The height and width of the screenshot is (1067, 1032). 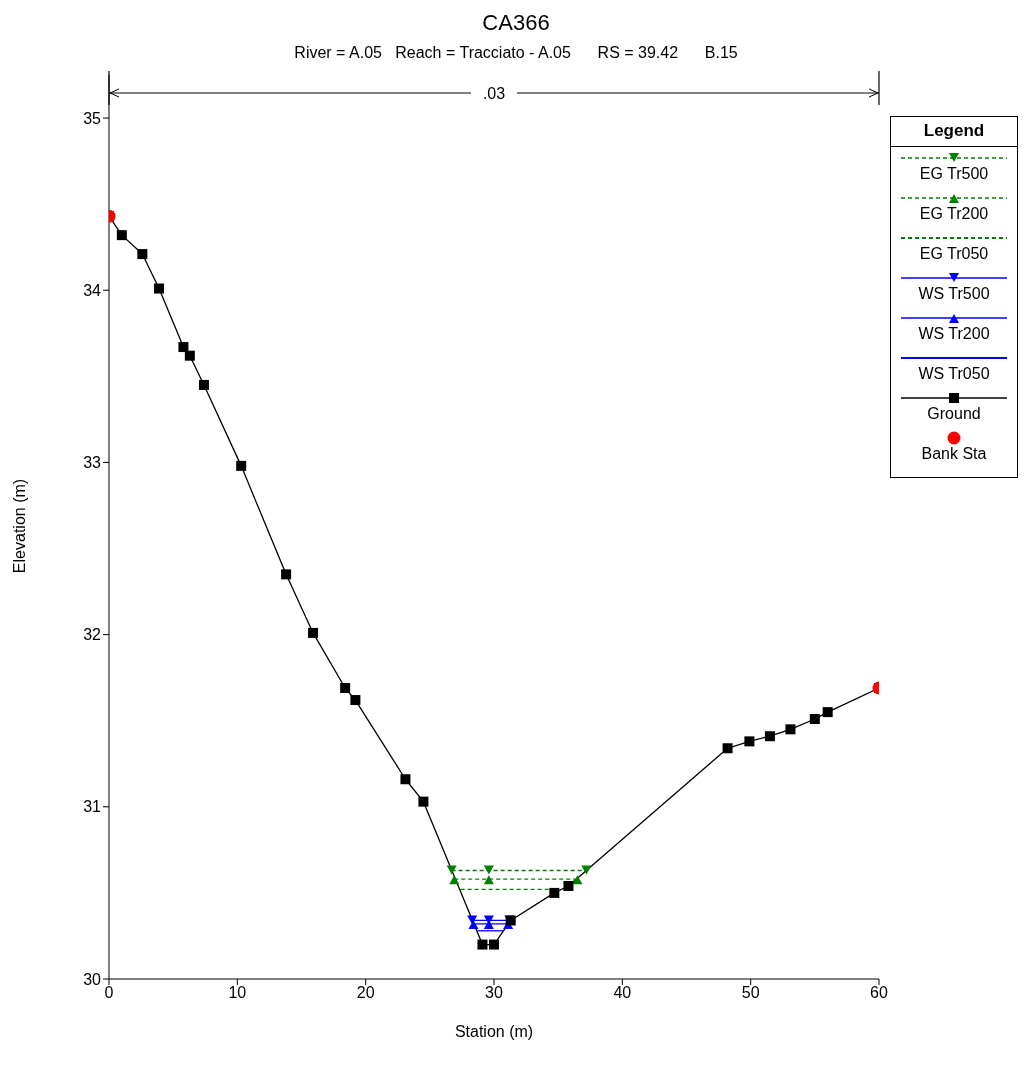 What do you see at coordinates (92, 463) in the screenshot?
I see `y-tick-label: 33` at bounding box center [92, 463].